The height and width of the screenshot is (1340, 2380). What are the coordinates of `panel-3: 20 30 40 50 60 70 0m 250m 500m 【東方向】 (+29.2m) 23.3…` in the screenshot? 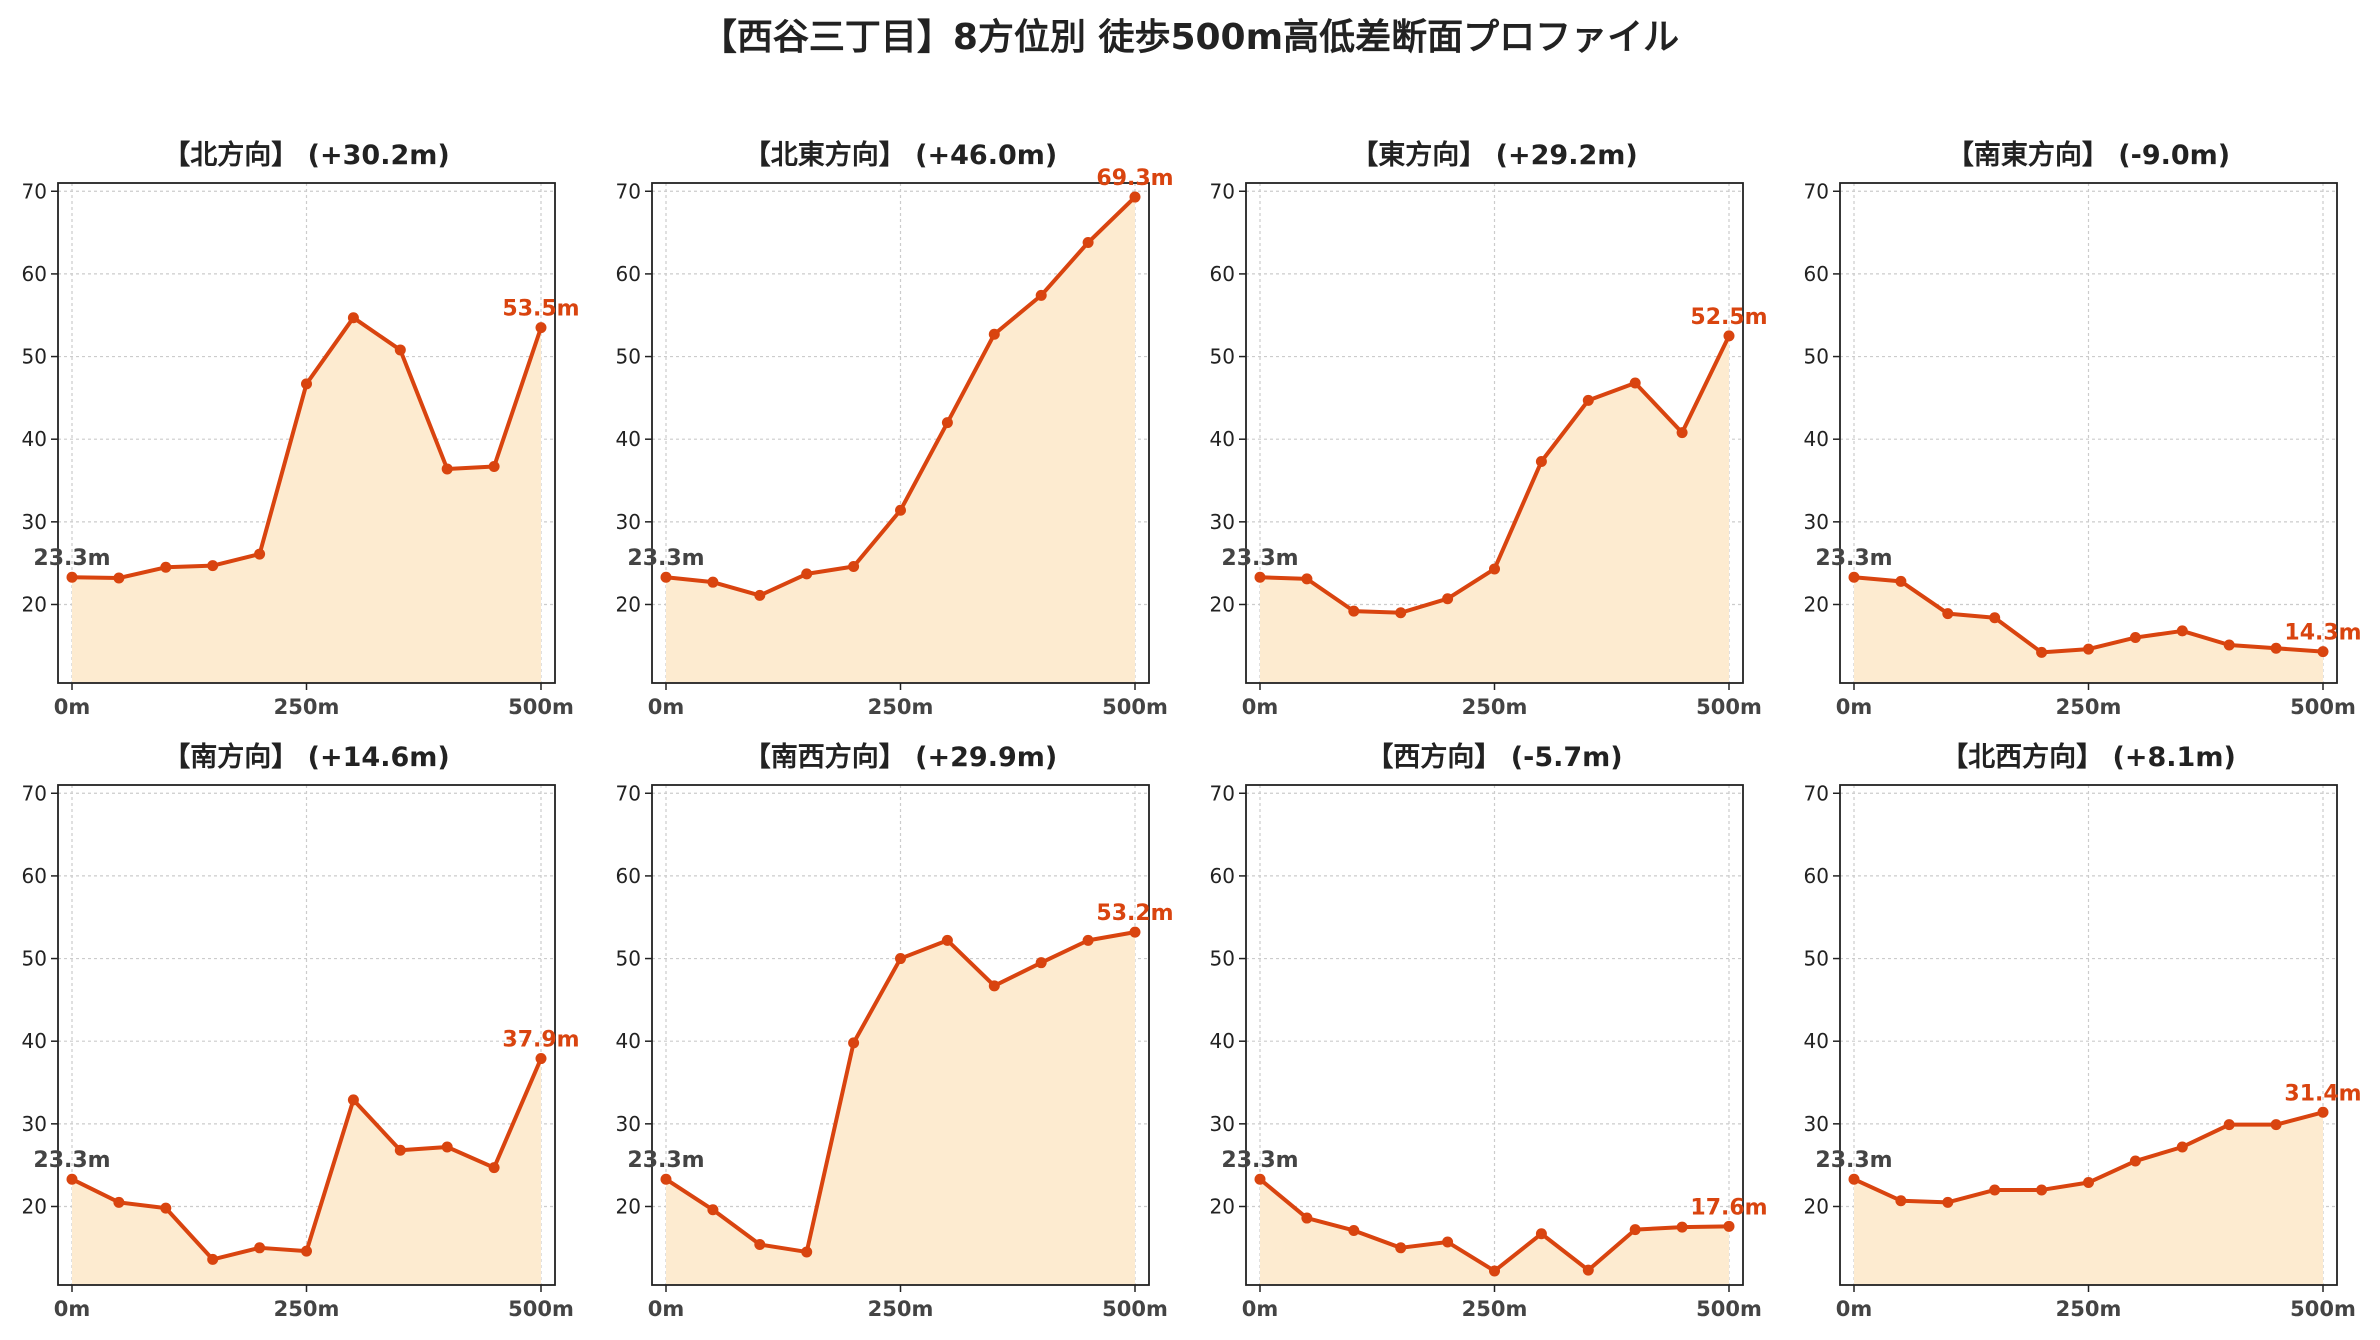 It's located at (1489, 429).